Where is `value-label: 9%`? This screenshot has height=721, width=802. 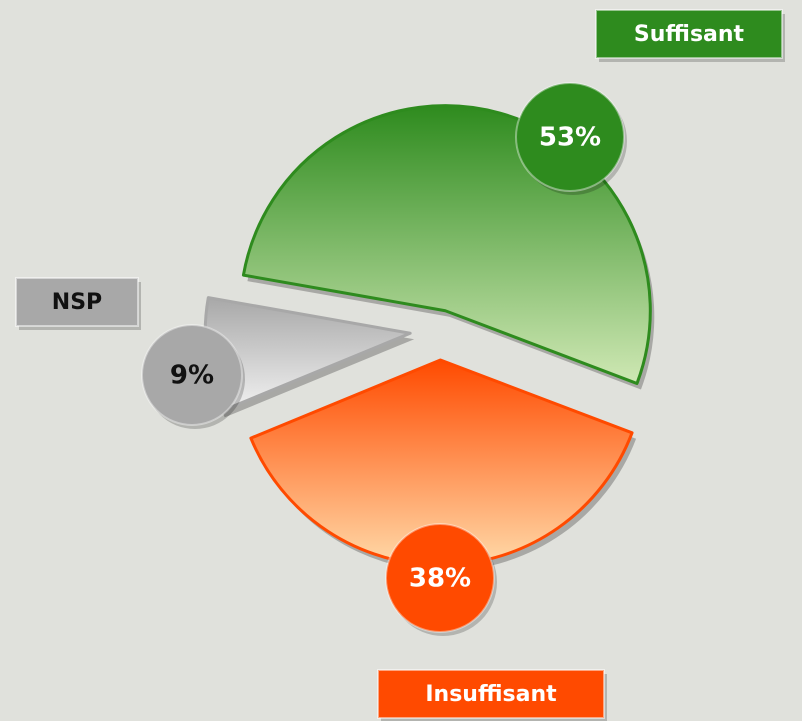 value-label: 9% is located at coordinates (192, 376).